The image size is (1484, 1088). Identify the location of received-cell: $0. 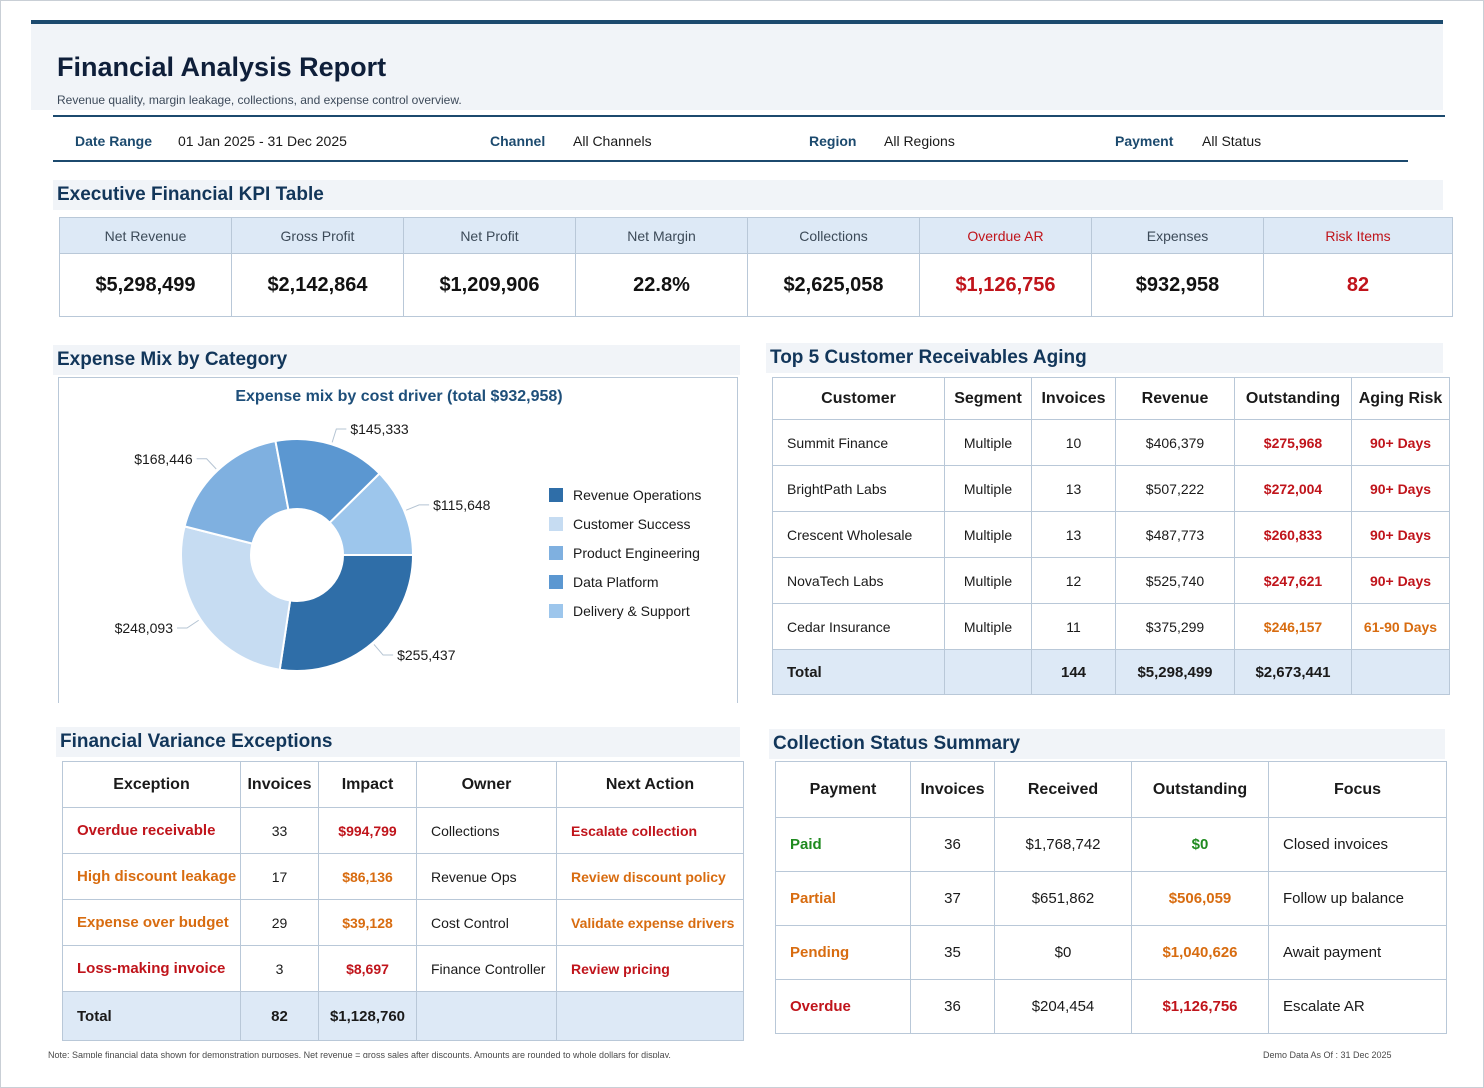
(1063, 952).